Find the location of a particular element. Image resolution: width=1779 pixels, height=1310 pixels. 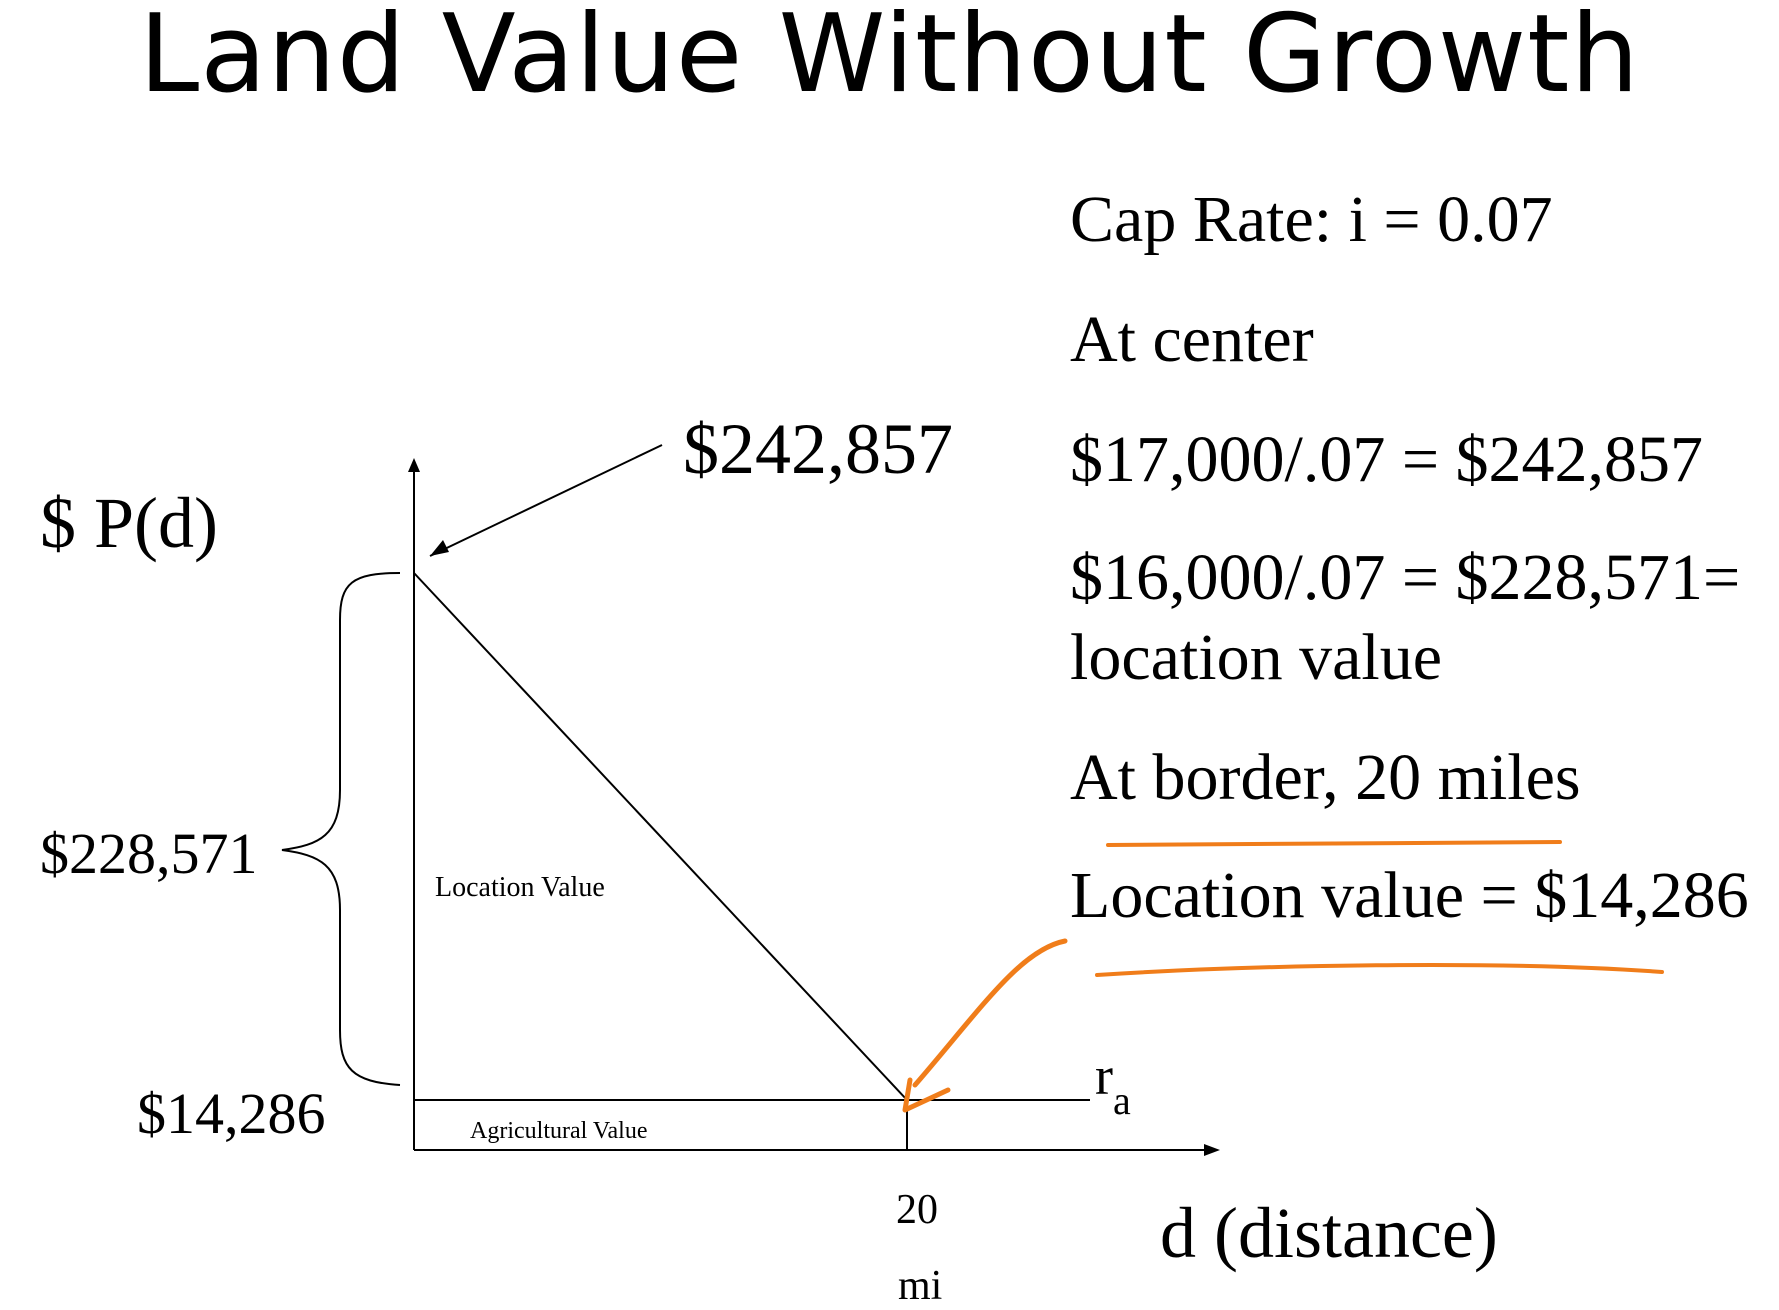

peak-callout-arrowhead-icon is located at coordinates (439, 548).